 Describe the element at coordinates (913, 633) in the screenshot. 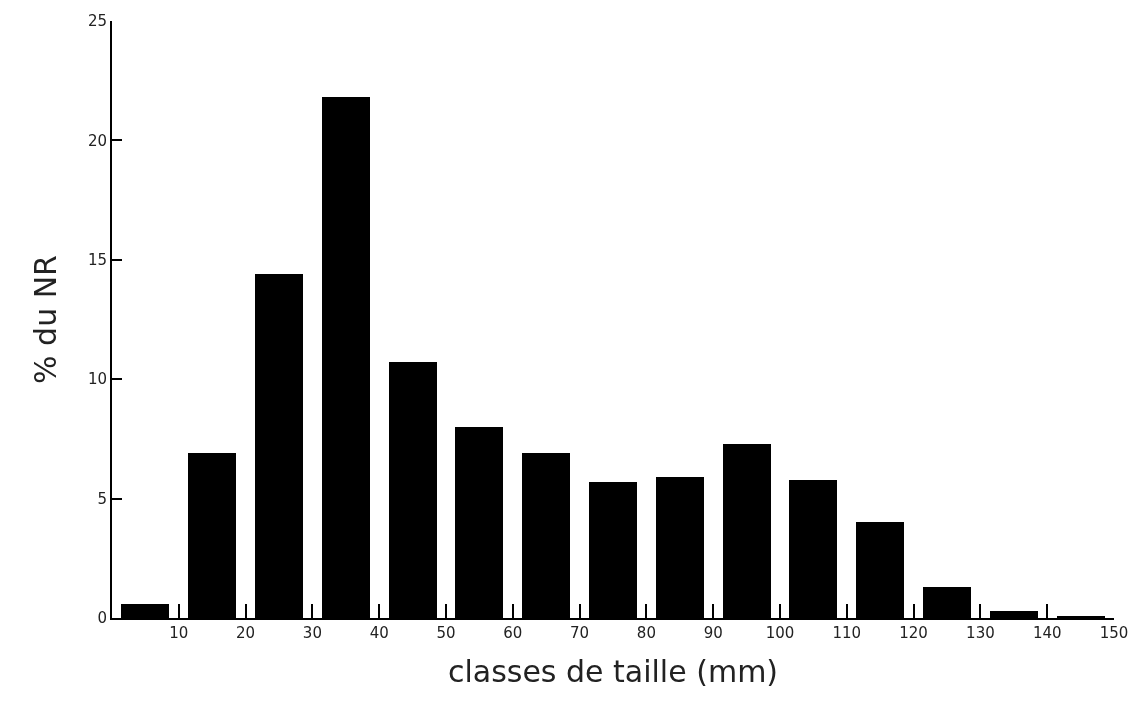

I see `x-tick-label: 120` at that location.